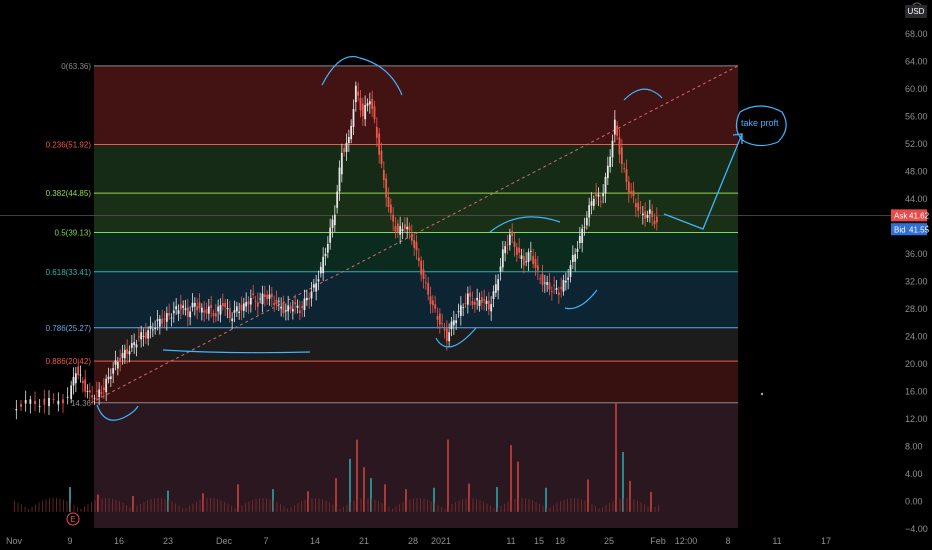 Image resolution: width=932 pixels, height=550 pixels. Describe the element at coordinates (914, 502) in the screenshot. I see `y-tick-label: 0.00` at that location.